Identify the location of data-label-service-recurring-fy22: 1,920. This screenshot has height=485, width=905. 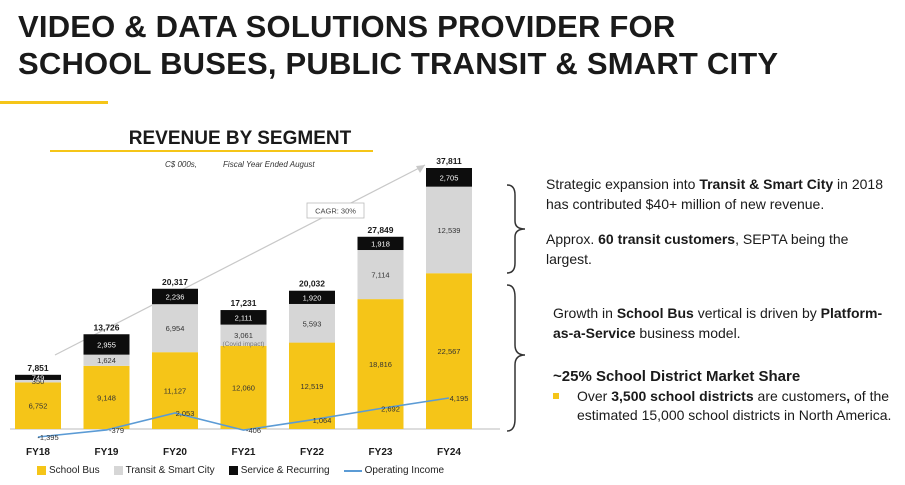
(312, 297).